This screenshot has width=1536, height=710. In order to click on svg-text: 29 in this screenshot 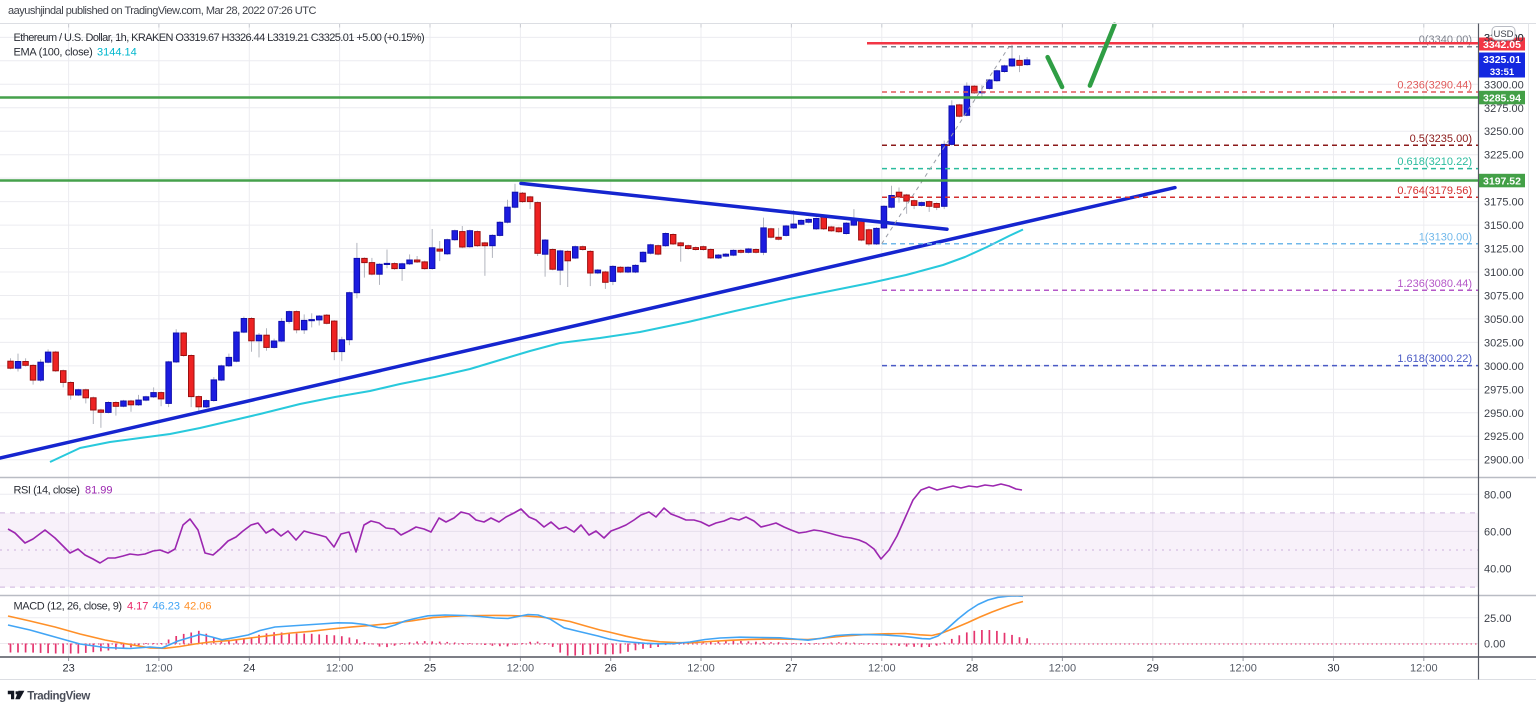, I will do `click(1153, 669)`.